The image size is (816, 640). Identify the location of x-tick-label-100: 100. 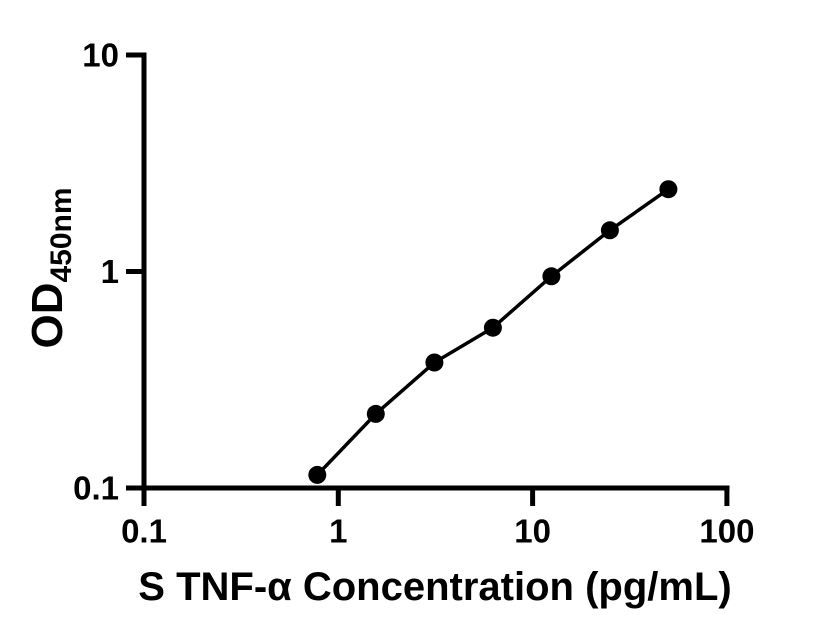
(726, 531).